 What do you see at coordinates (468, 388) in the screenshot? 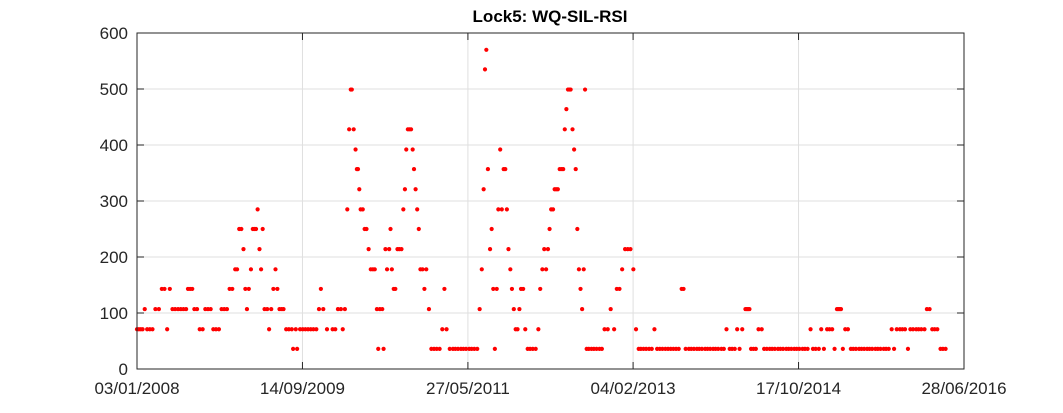
I see `x-tick-label: 27/05/2011` at bounding box center [468, 388].